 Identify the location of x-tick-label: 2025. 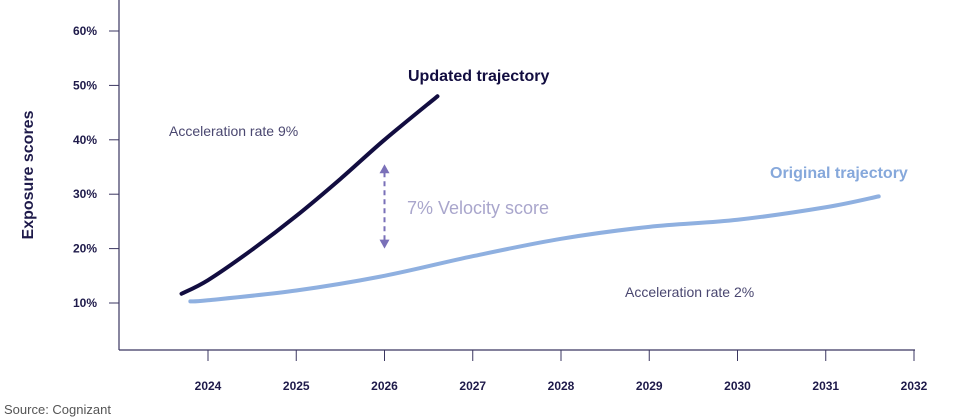
(296, 386).